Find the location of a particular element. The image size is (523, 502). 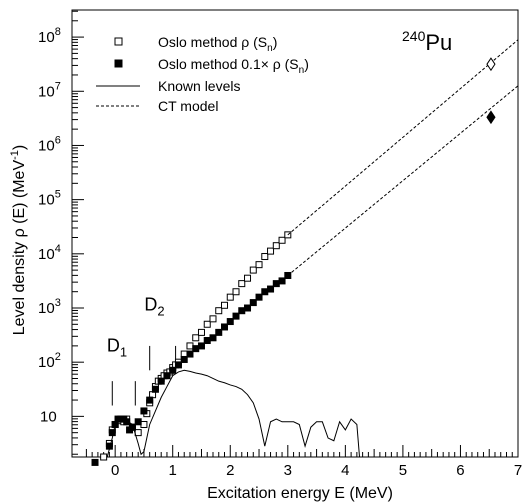

legend-label: Oslo method ρ (Sn) is located at coordinates (217, 44).